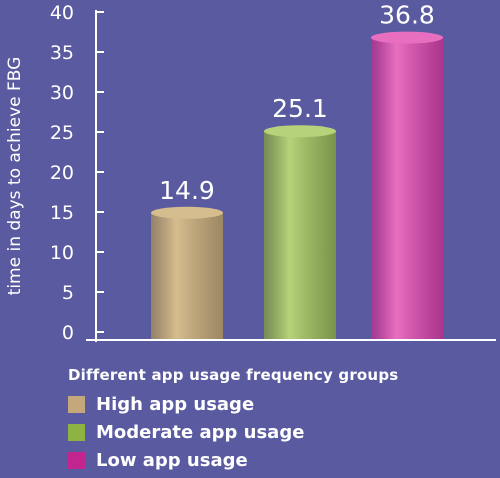 The image size is (500, 478). I want to click on x-axis-label: Different app usage frequency groups, so click(233, 375).